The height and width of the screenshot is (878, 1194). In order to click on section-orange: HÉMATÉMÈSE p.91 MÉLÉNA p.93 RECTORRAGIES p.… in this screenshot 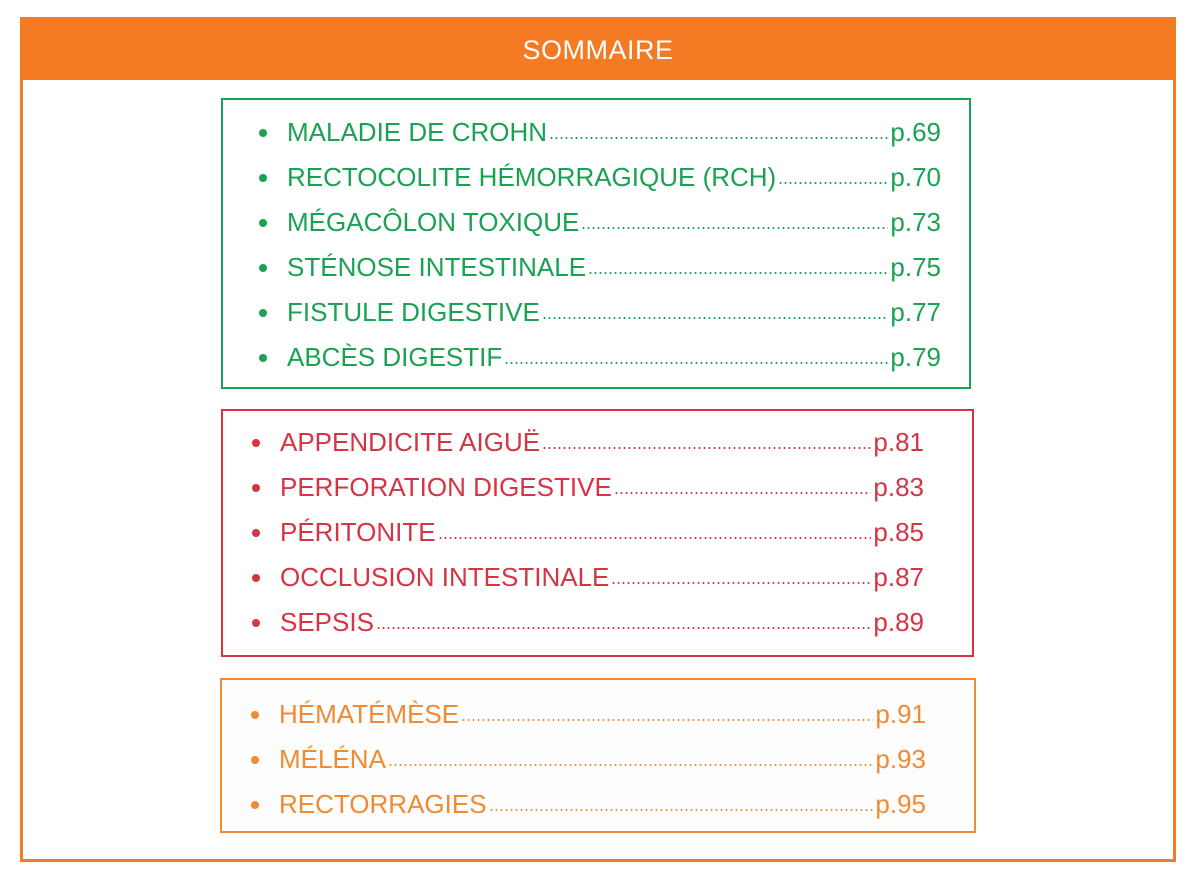, I will do `click(598, 755)`.